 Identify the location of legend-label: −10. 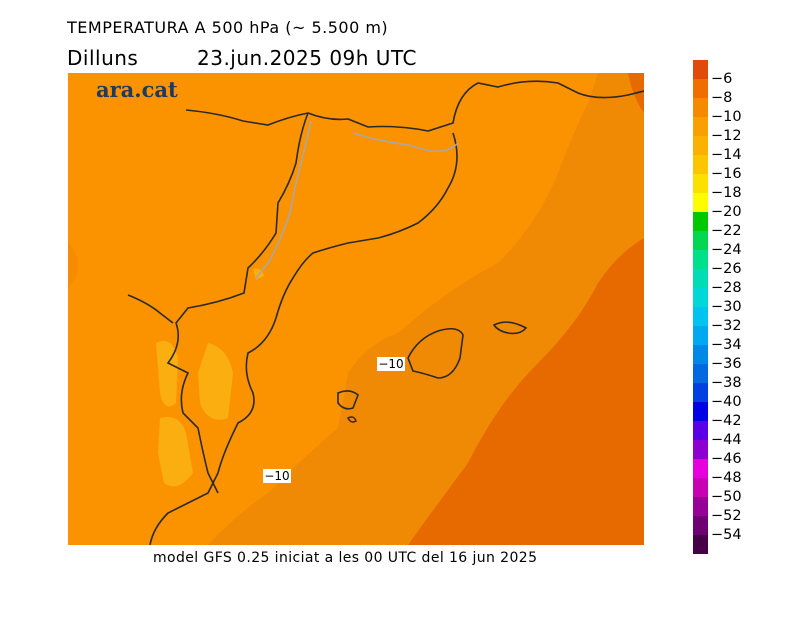
(726, 117).